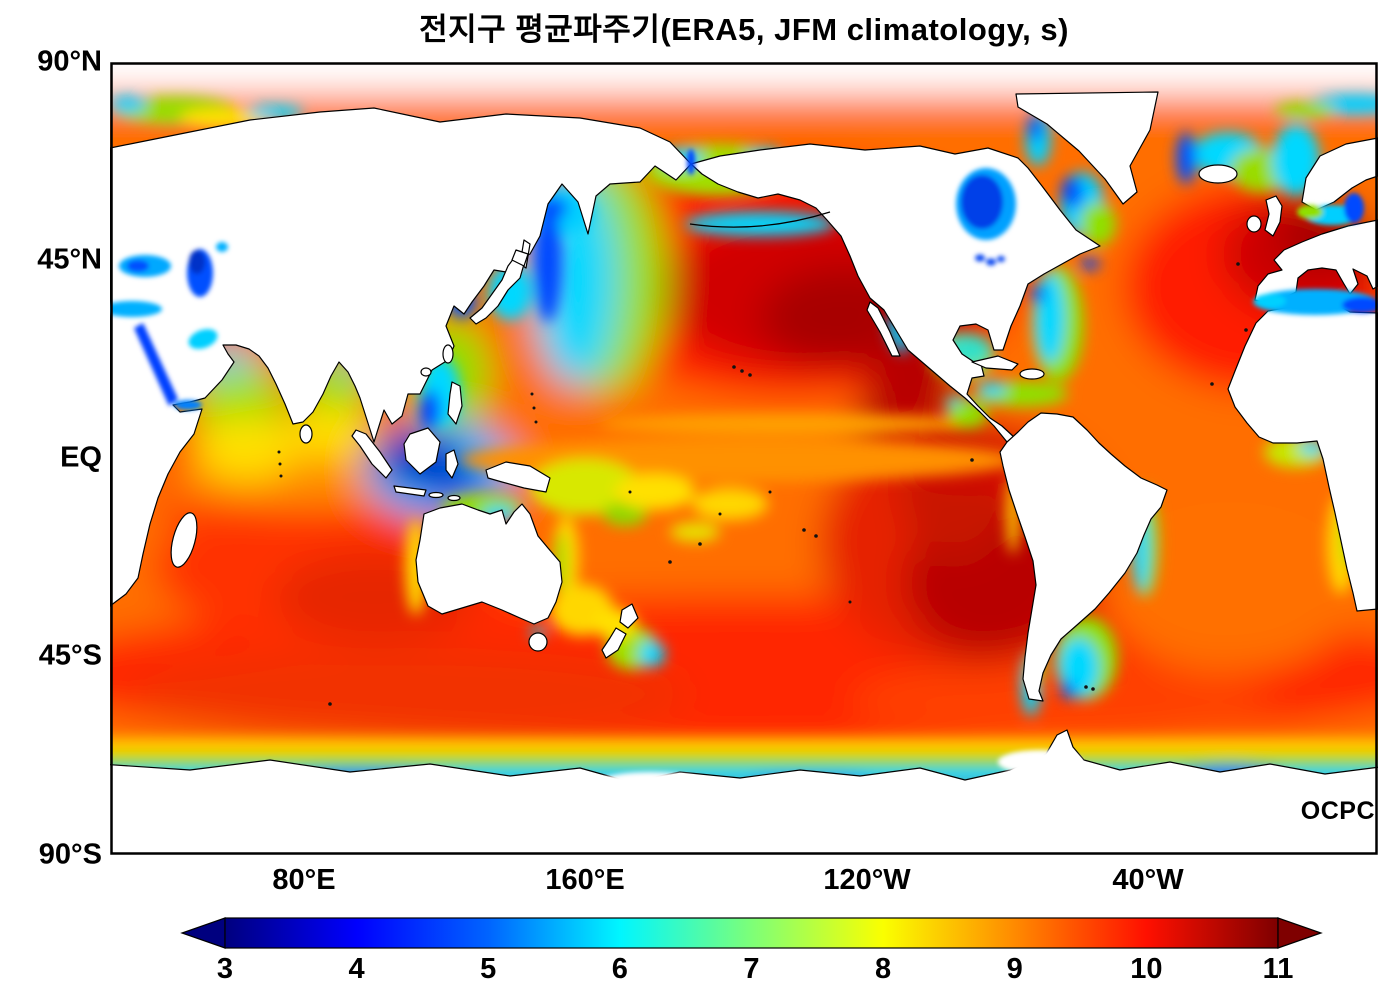 This screenshot has height=1005, width=1400. I want to click on land-new-zealand-south, so click(614, 643).